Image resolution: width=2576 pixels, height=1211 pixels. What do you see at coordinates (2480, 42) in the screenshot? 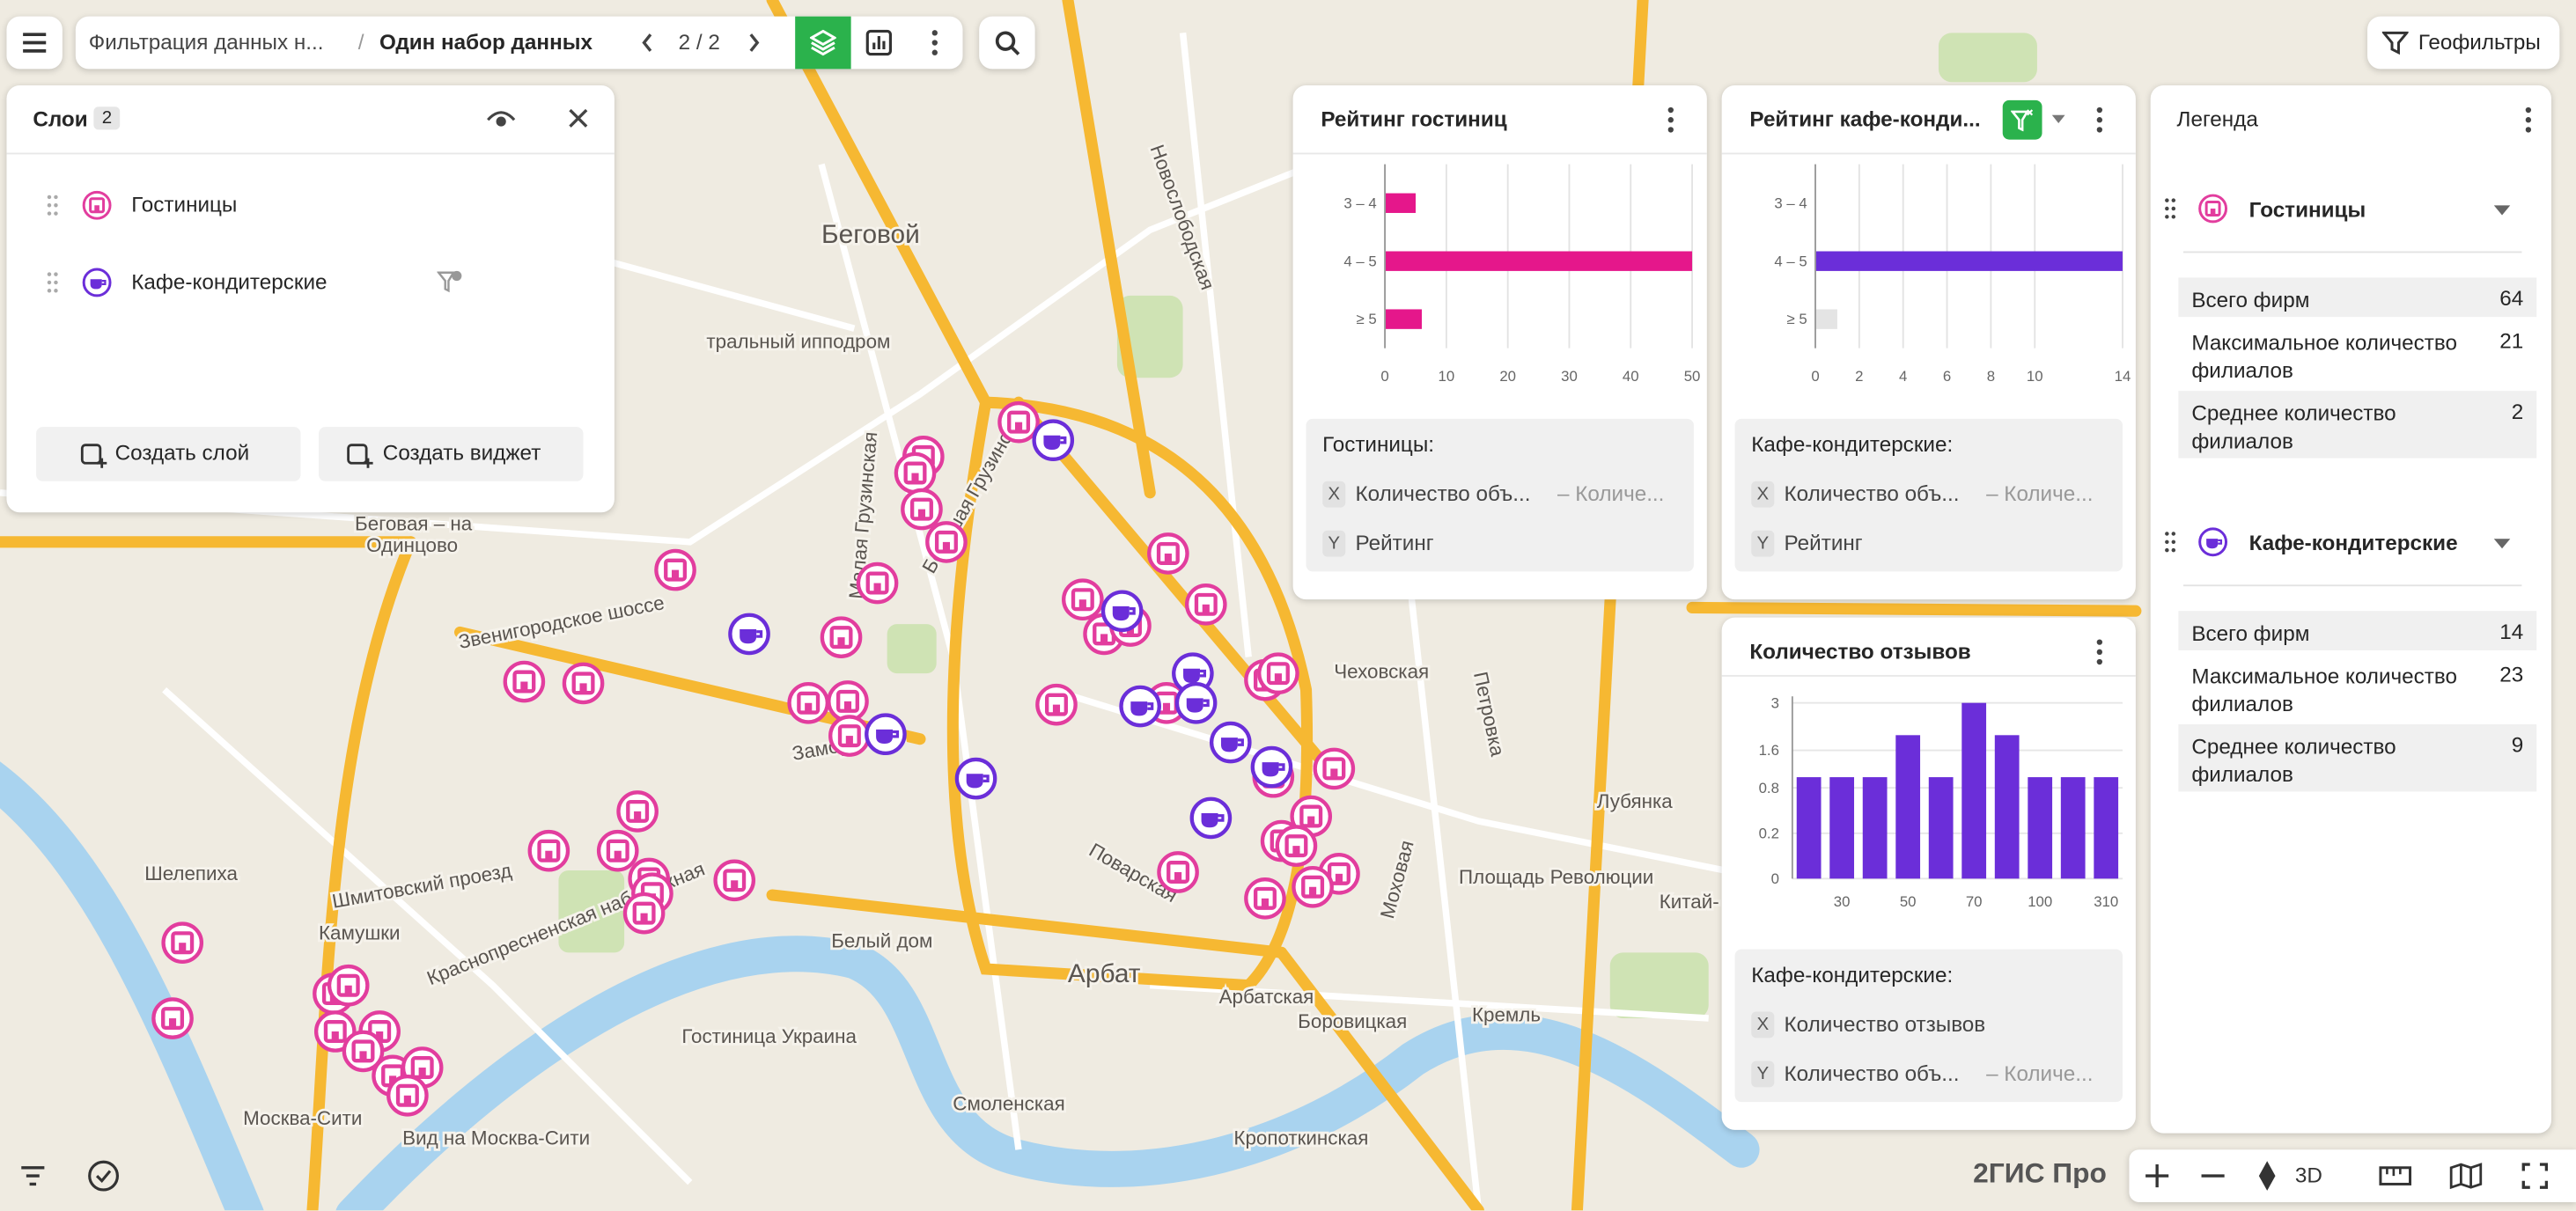
I see `geofilters-label: Геофильтры` at bounding box center [2480, 42].